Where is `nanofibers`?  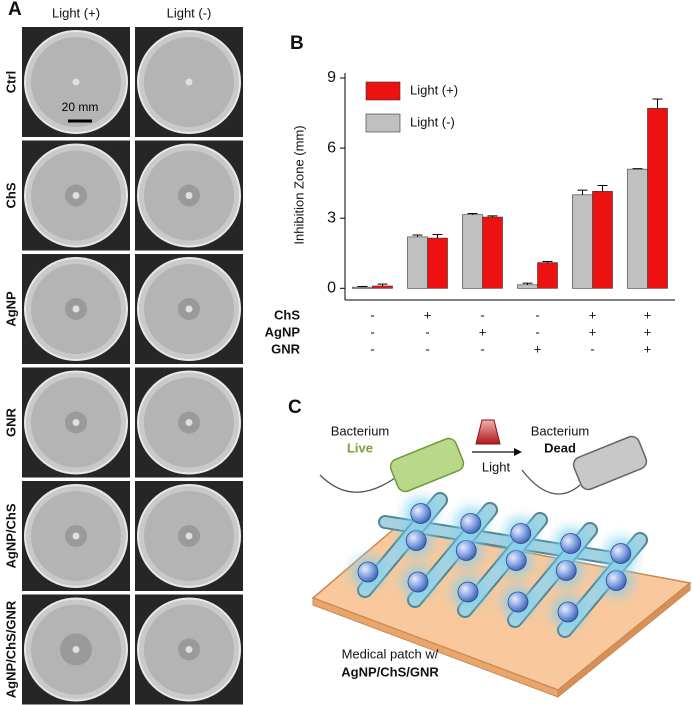
nanofibers is located at coordinates (500, 565).